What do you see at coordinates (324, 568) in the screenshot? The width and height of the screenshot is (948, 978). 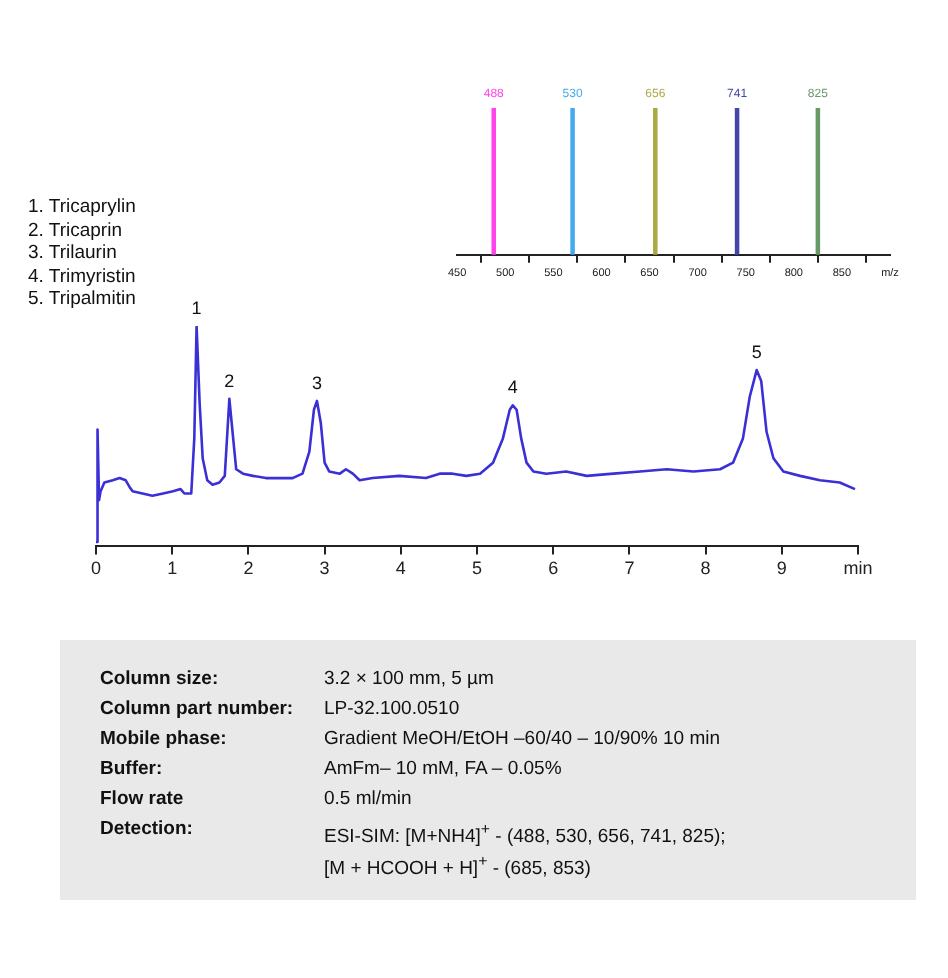 I see `x-tick-label: 3` at bounding box center [324, 568].